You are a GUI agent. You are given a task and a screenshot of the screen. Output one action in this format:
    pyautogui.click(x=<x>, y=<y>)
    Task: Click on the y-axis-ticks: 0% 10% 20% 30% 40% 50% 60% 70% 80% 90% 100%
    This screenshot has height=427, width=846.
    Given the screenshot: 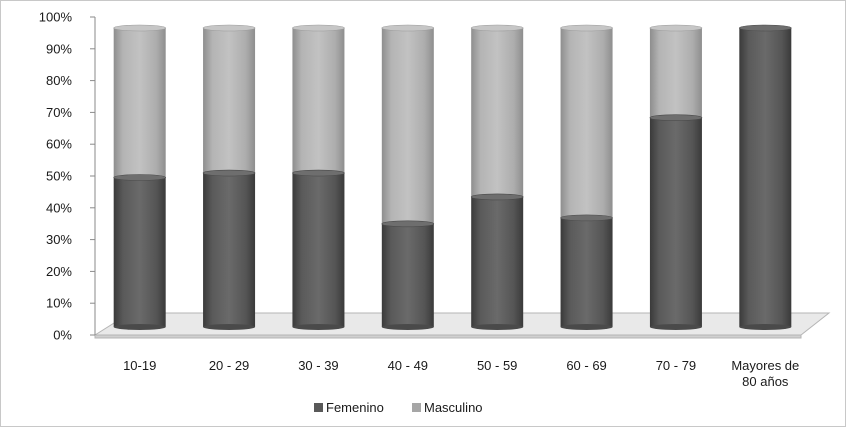 What is the action you would take?
    pyautogui.click(x=67, y=176)
    